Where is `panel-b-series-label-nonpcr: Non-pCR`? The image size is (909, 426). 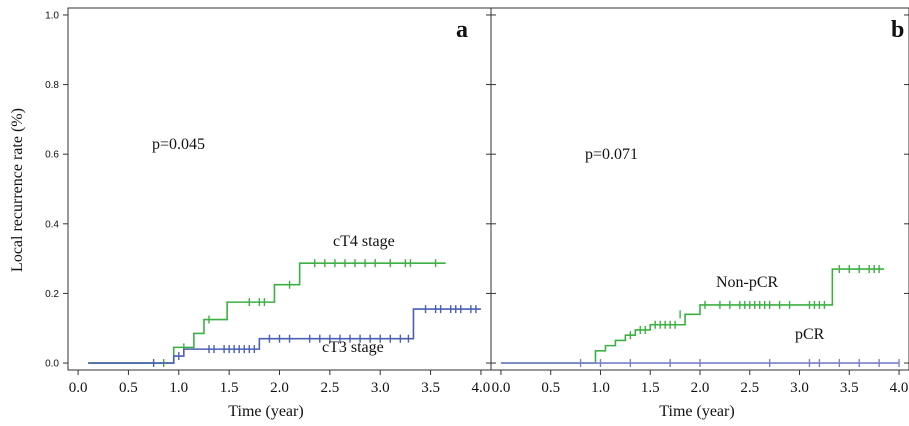 panel-b-series-label-nonpcr: Non-pCR is located at coordinates (747, 282).